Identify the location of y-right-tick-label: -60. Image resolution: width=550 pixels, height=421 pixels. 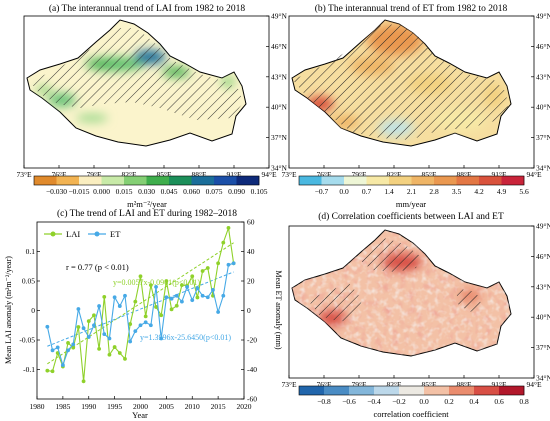
(252, 399).